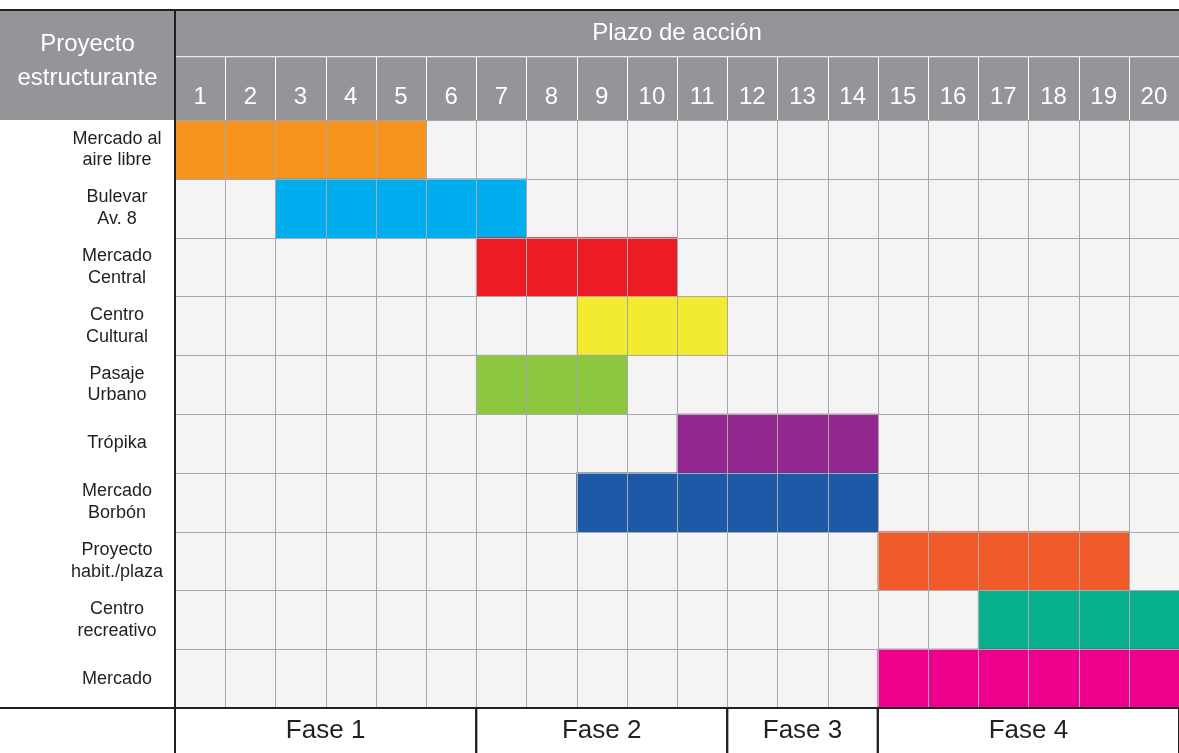 The width and height of the screenshot is (1179, 753). Describe the element at coordinates (250, 96) in the screenshot. I see `x-tick-label: 2` at that location.